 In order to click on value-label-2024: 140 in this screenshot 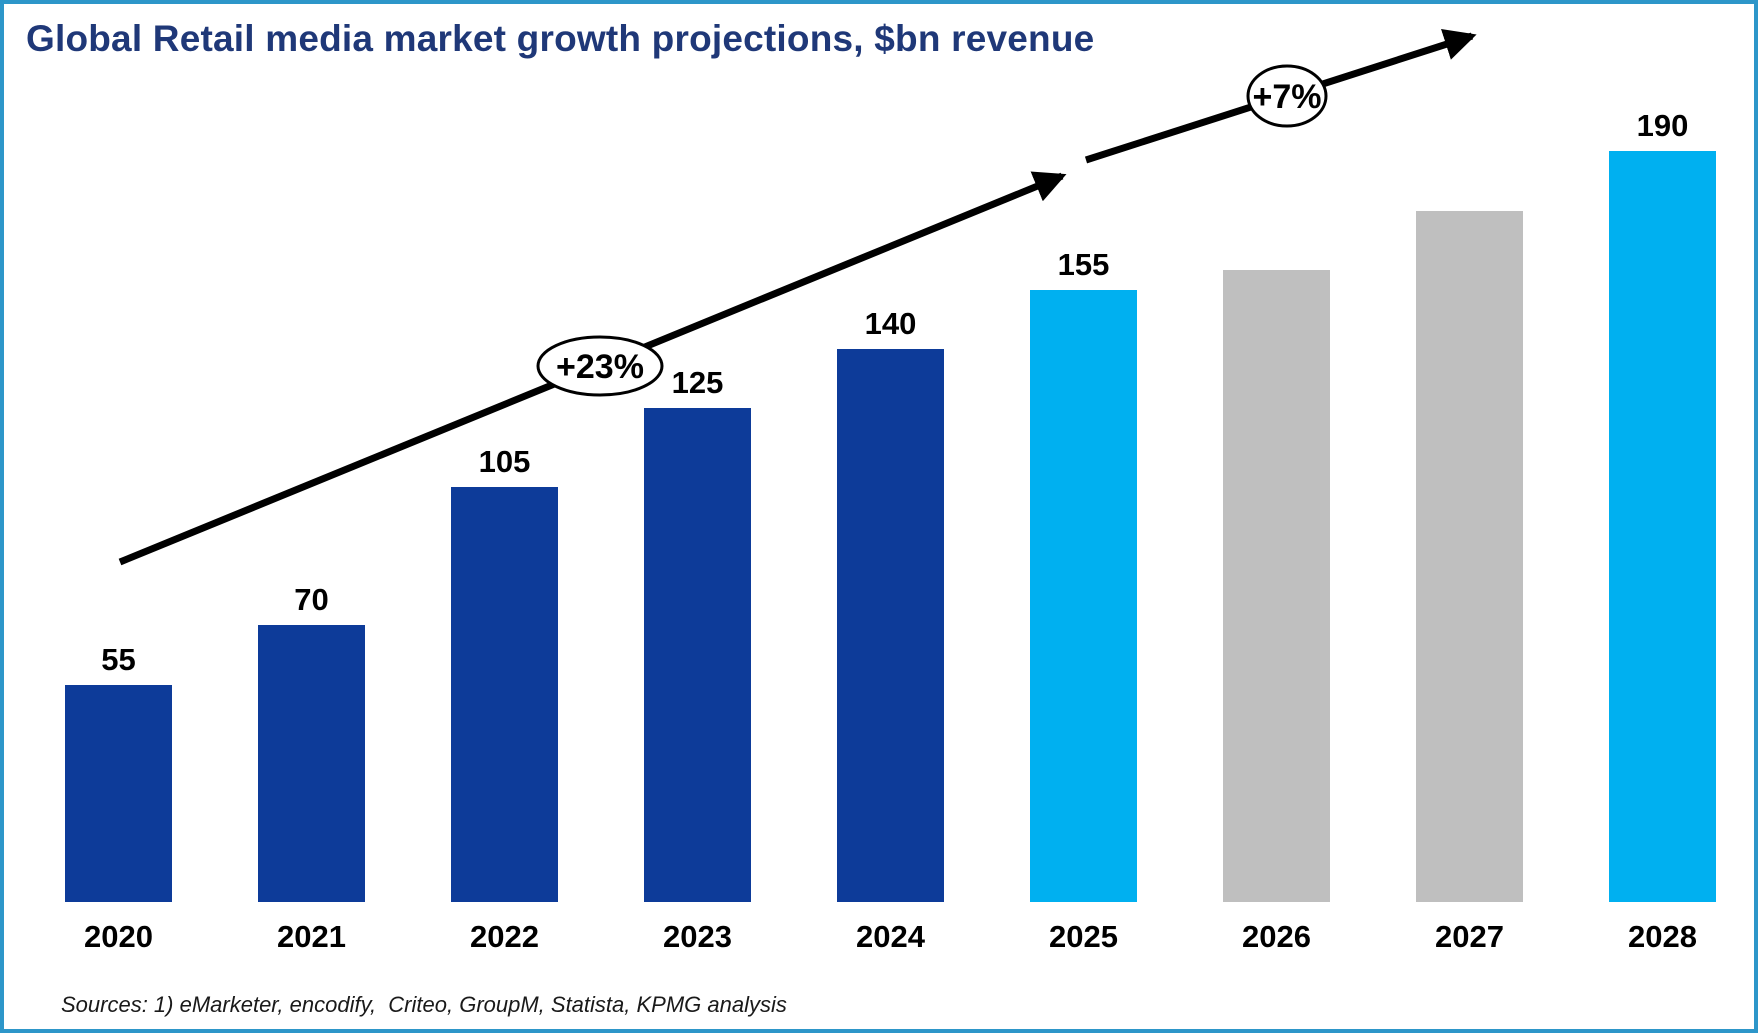, I will do `click(890, 323)`.